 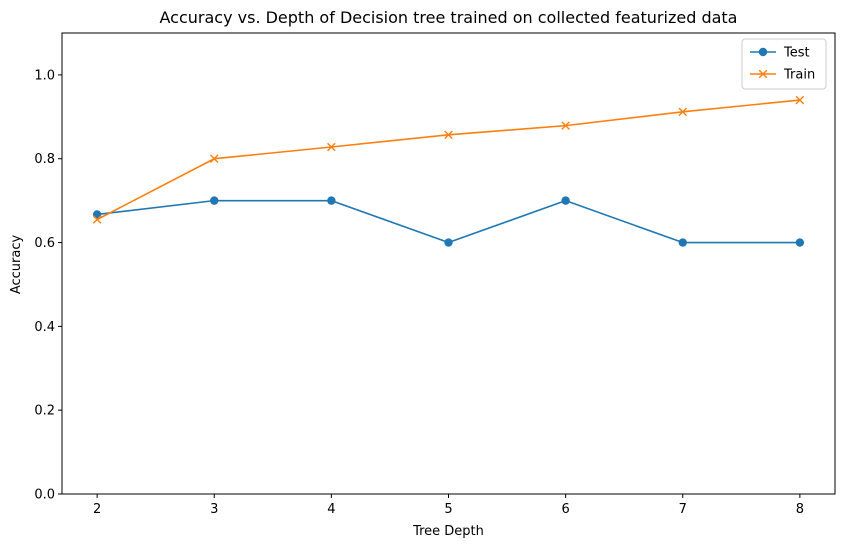 What do you see at coordinates (800, 509) in the screenshot?
I see `x-tick-label: 8` at bounding box center [800, 509].